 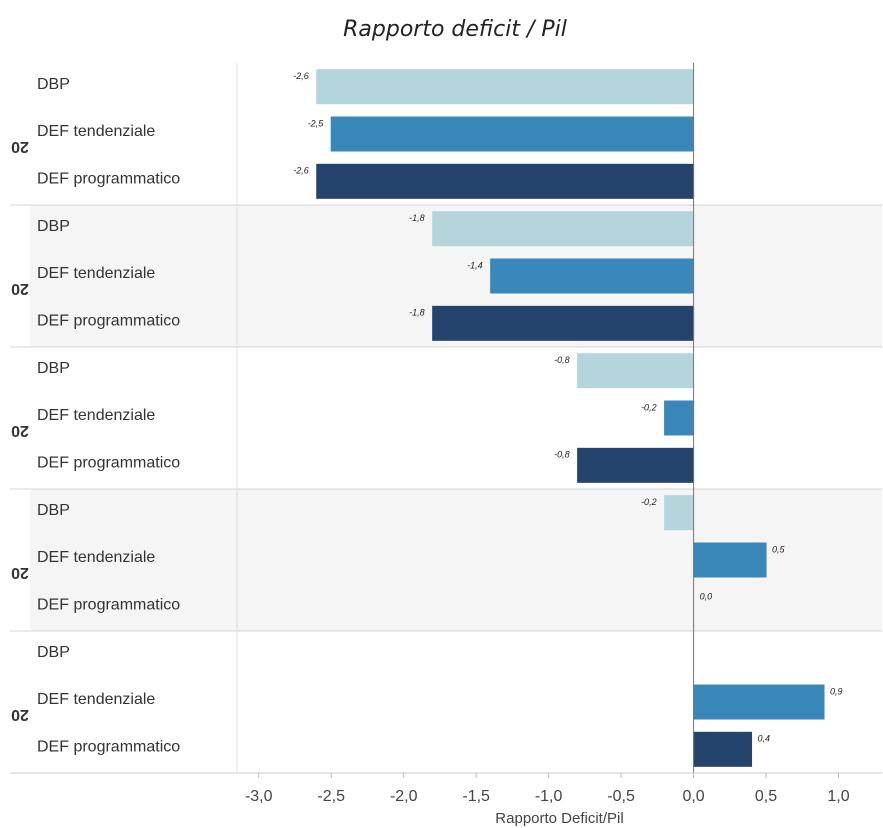 What do you see at coordinates (455, 29) in the screenshot?
I see `chart-title: Rapporto deficit / Pil` at bounding box center [455, 29].